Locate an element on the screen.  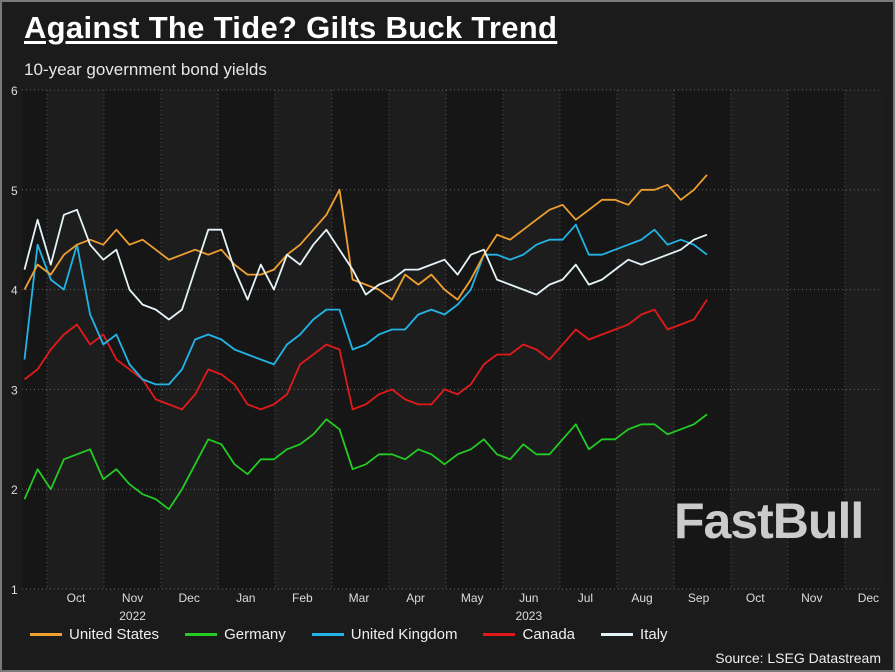
legend-item: Canada is located at coordinates (529, 634).